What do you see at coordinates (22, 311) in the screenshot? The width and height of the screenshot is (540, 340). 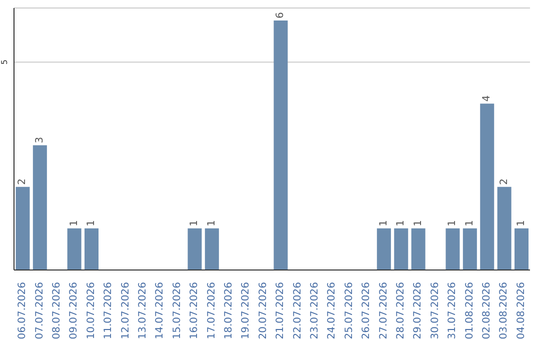 I see `x-tick-label: 06.07.2026` at bounding box center [22, 311].